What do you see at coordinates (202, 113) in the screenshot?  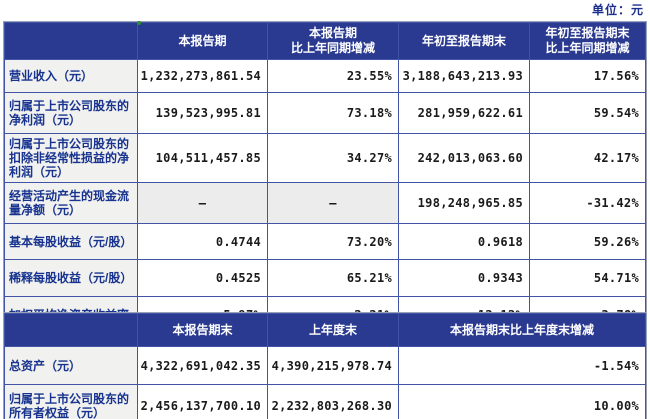 I see `value-cell: 139,523,995.81` at bounding box center [202, 113].